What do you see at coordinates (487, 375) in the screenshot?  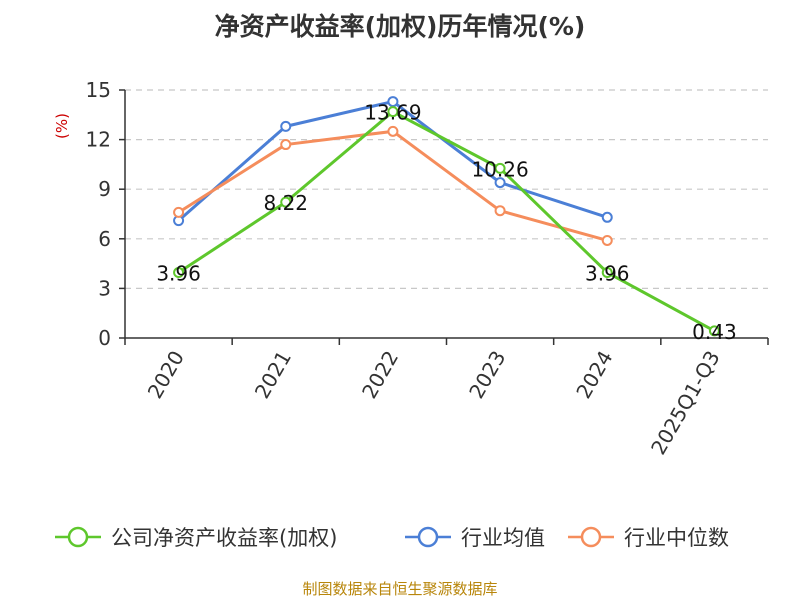 I see `x-tick-label: 2023` at bounding box center [487, 375].